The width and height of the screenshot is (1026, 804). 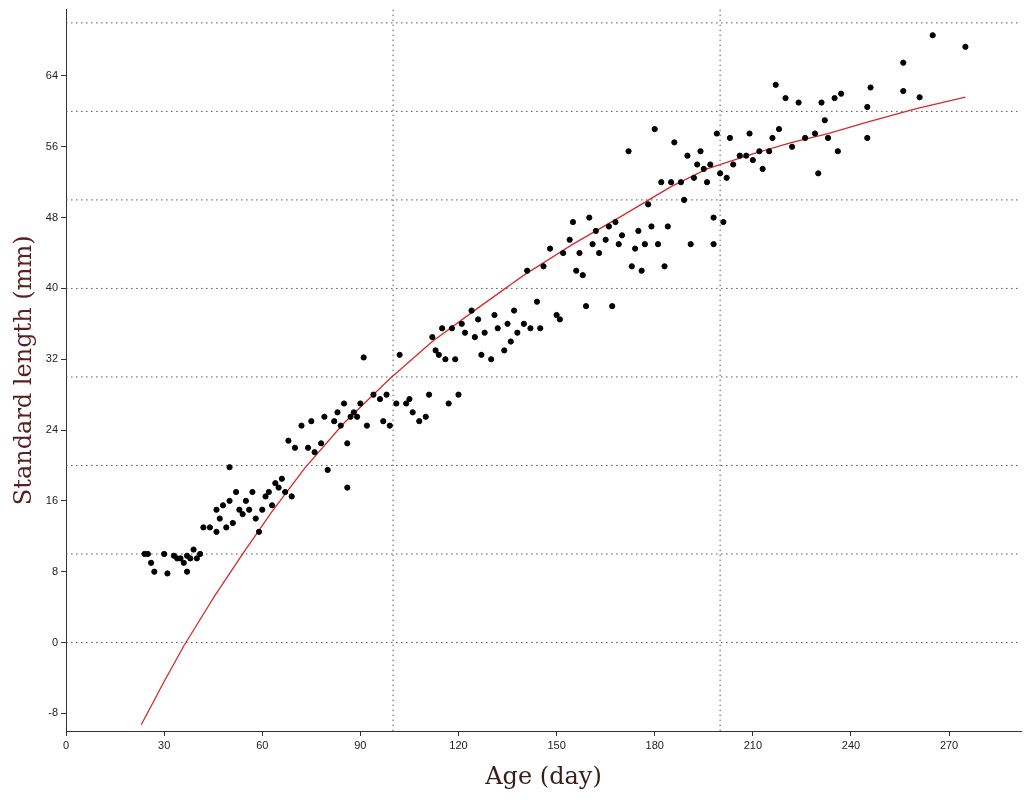 I want to click on x-tick-label: 270, so click(x=949, y=744).